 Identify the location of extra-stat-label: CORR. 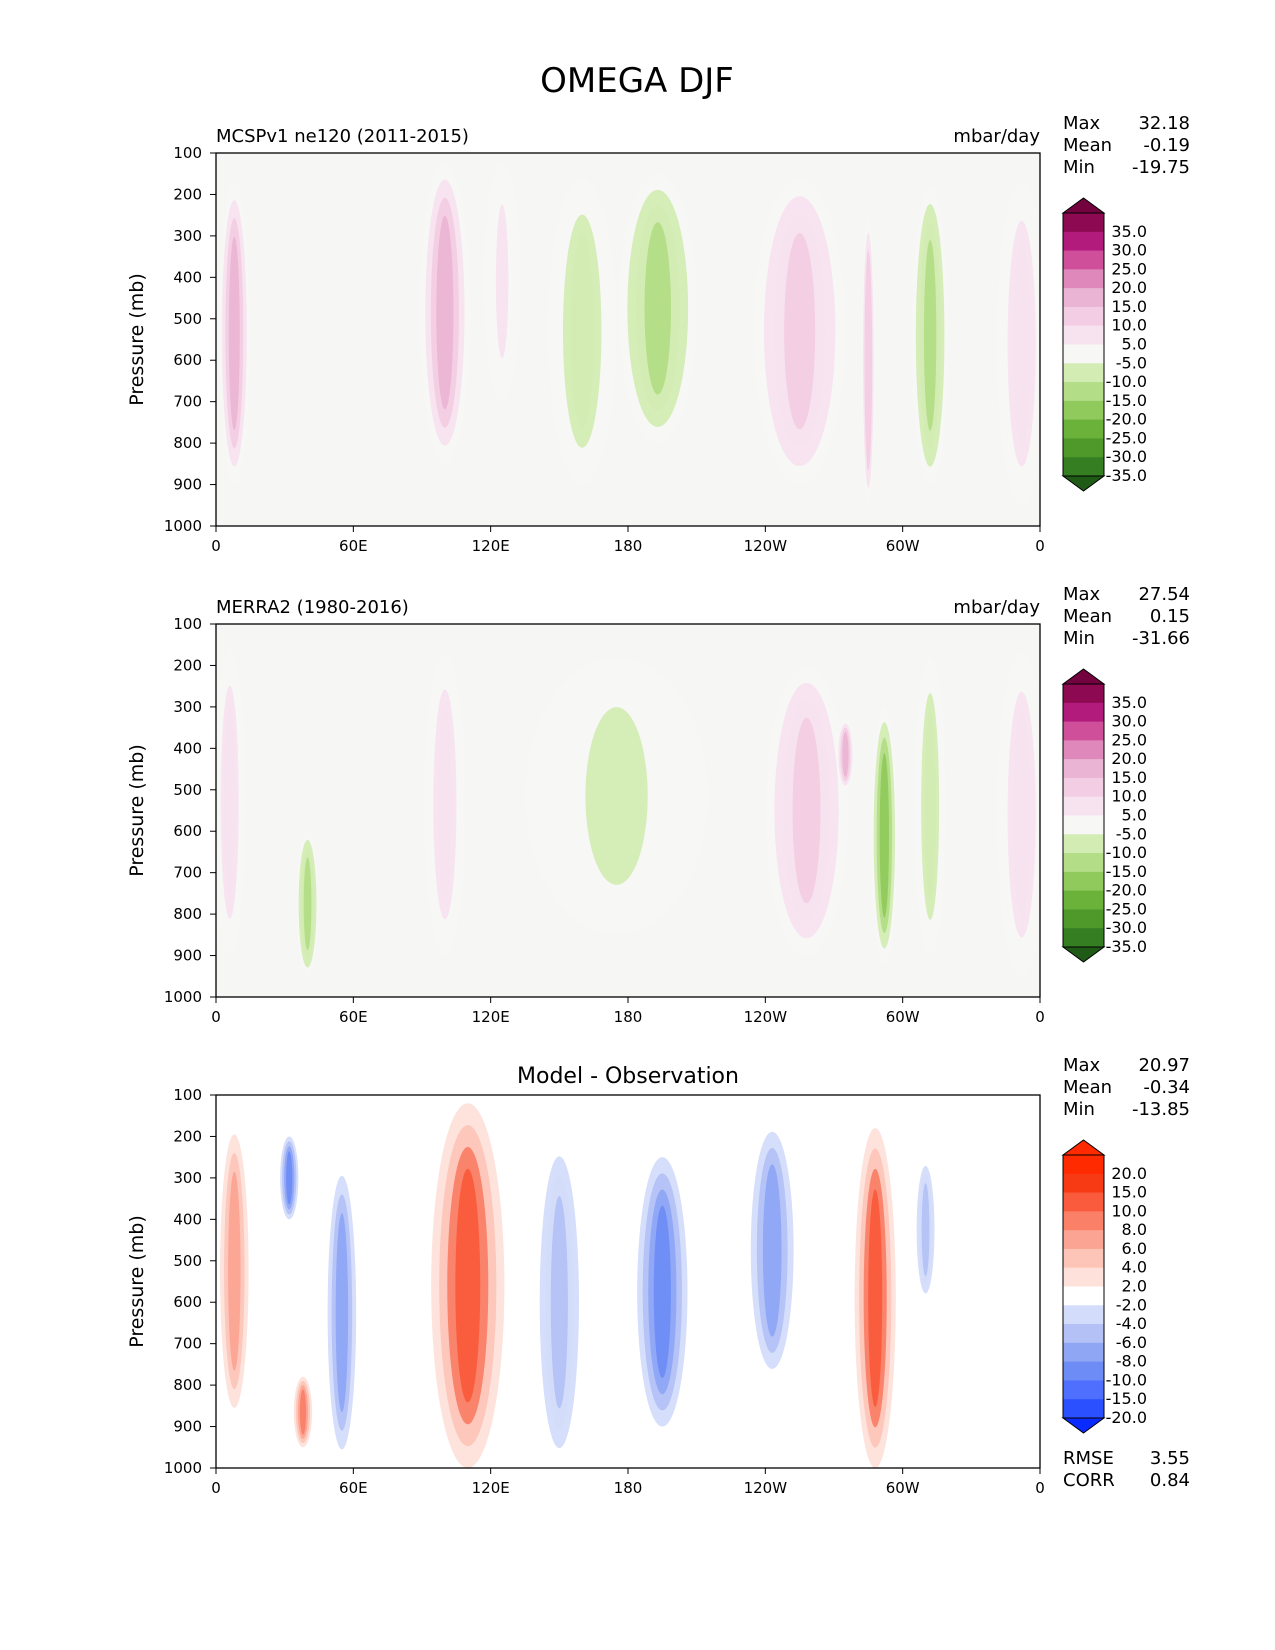
(1089, 1480).